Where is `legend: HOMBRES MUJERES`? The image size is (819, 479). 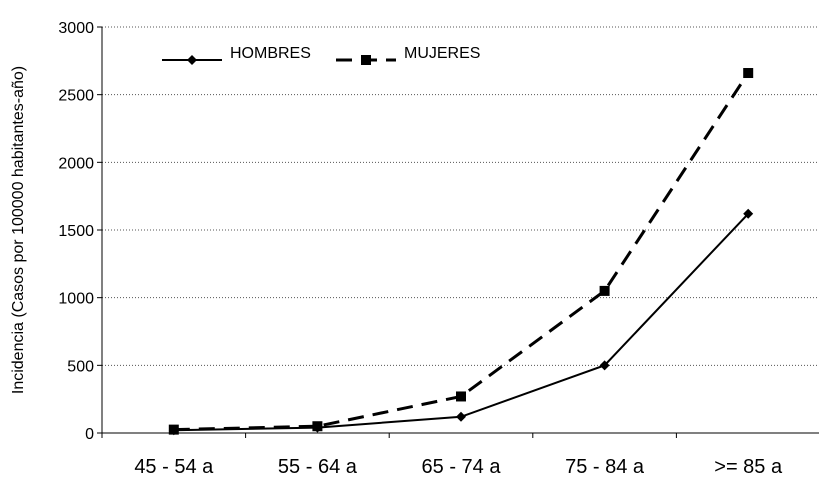
legend: HOMBRES MUJERES is located at coordinates (321, 55).